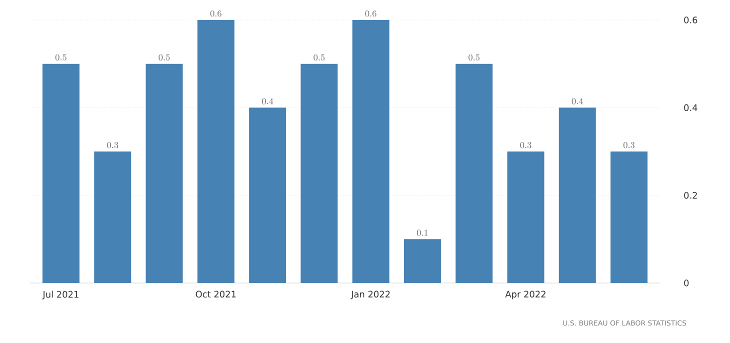 The image size is (730, 343). I want to click on x-tick-label: Oct 2021, so click(216, 294).